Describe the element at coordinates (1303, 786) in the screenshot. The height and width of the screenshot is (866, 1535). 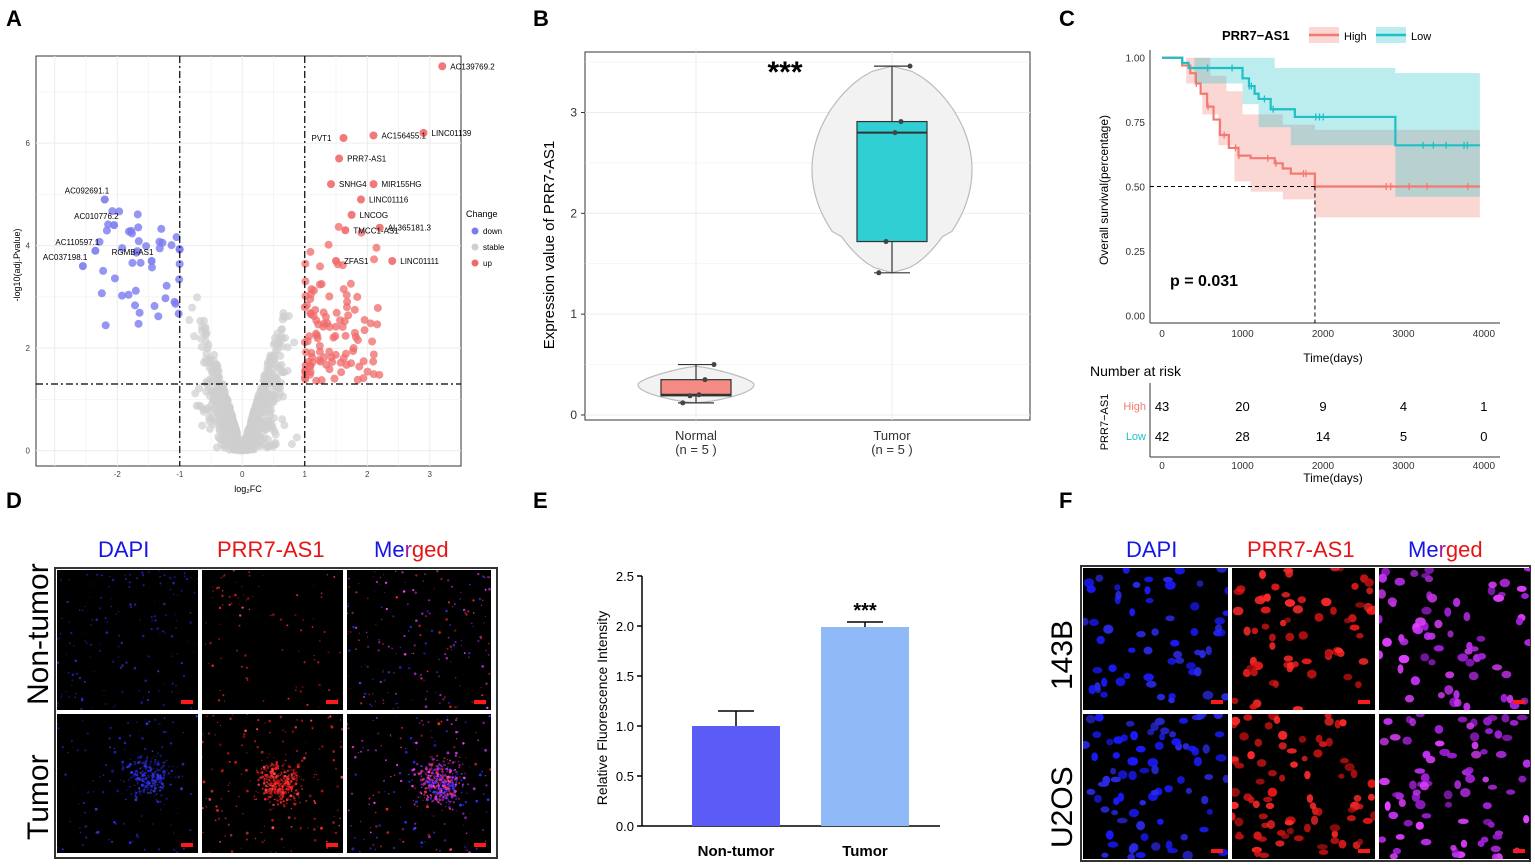
I see `image-f-u2os-prr7` at that location.